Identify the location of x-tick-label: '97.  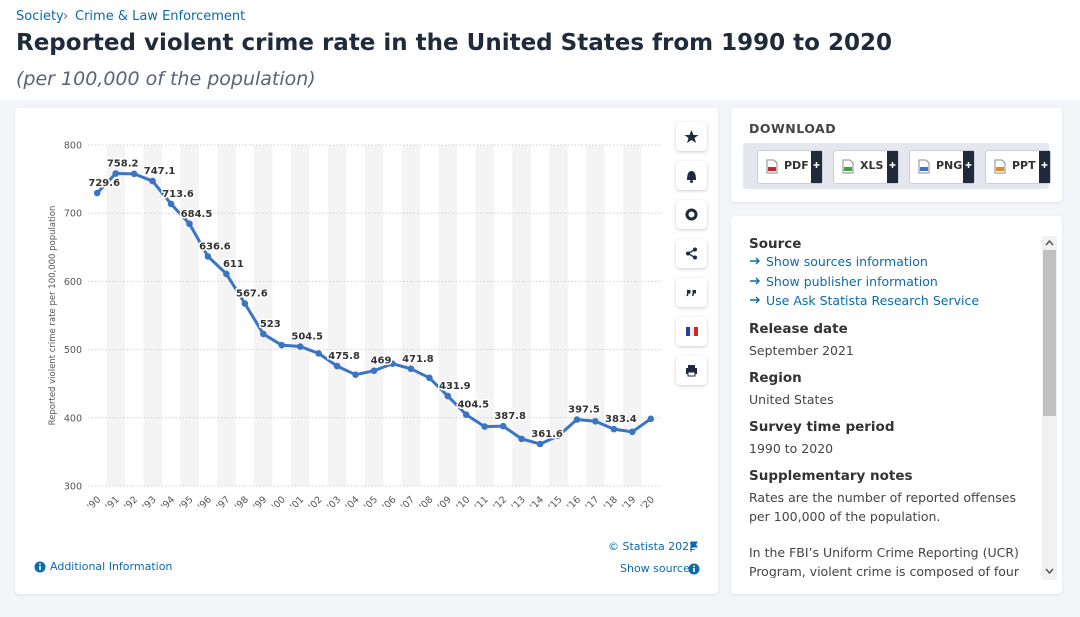
(223, 503).